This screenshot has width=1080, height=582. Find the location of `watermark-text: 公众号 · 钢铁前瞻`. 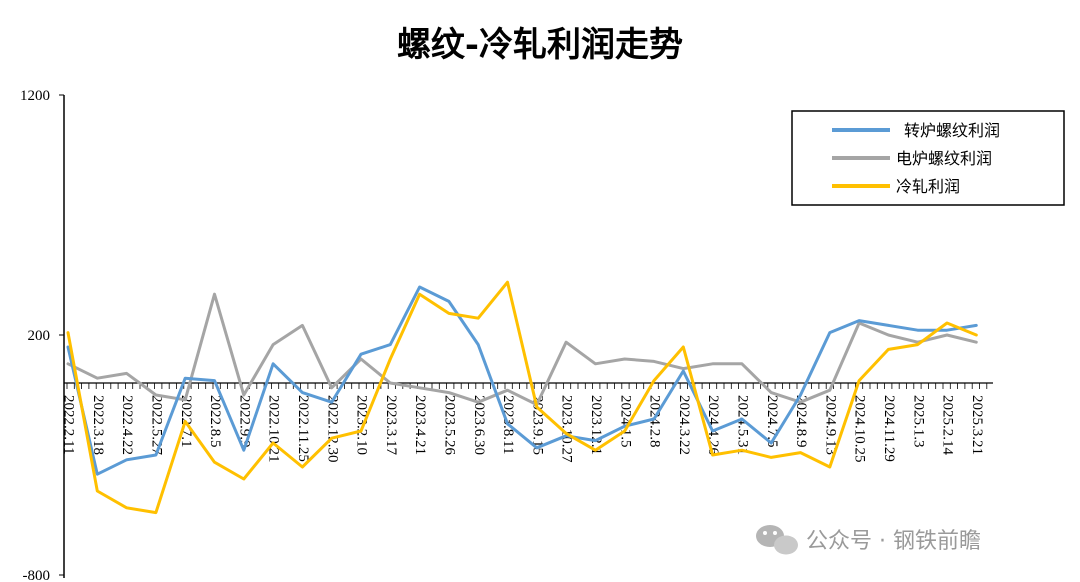

watermark-text: 公众号 · 钢铁前瞻 is located at coordinates (893, 541).